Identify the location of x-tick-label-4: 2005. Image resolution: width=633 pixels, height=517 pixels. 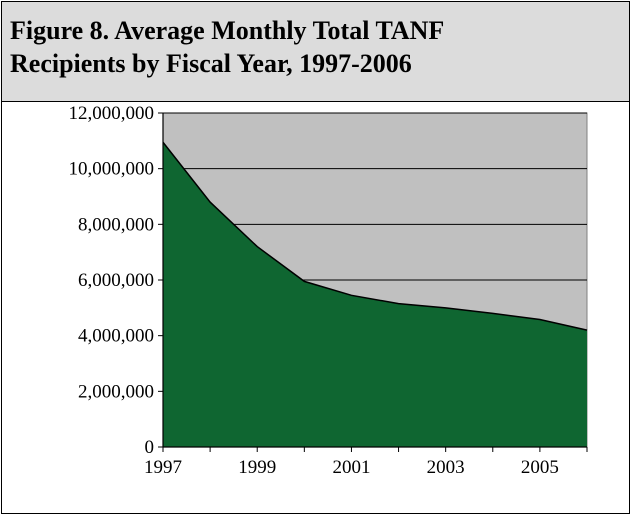
(540, 467).